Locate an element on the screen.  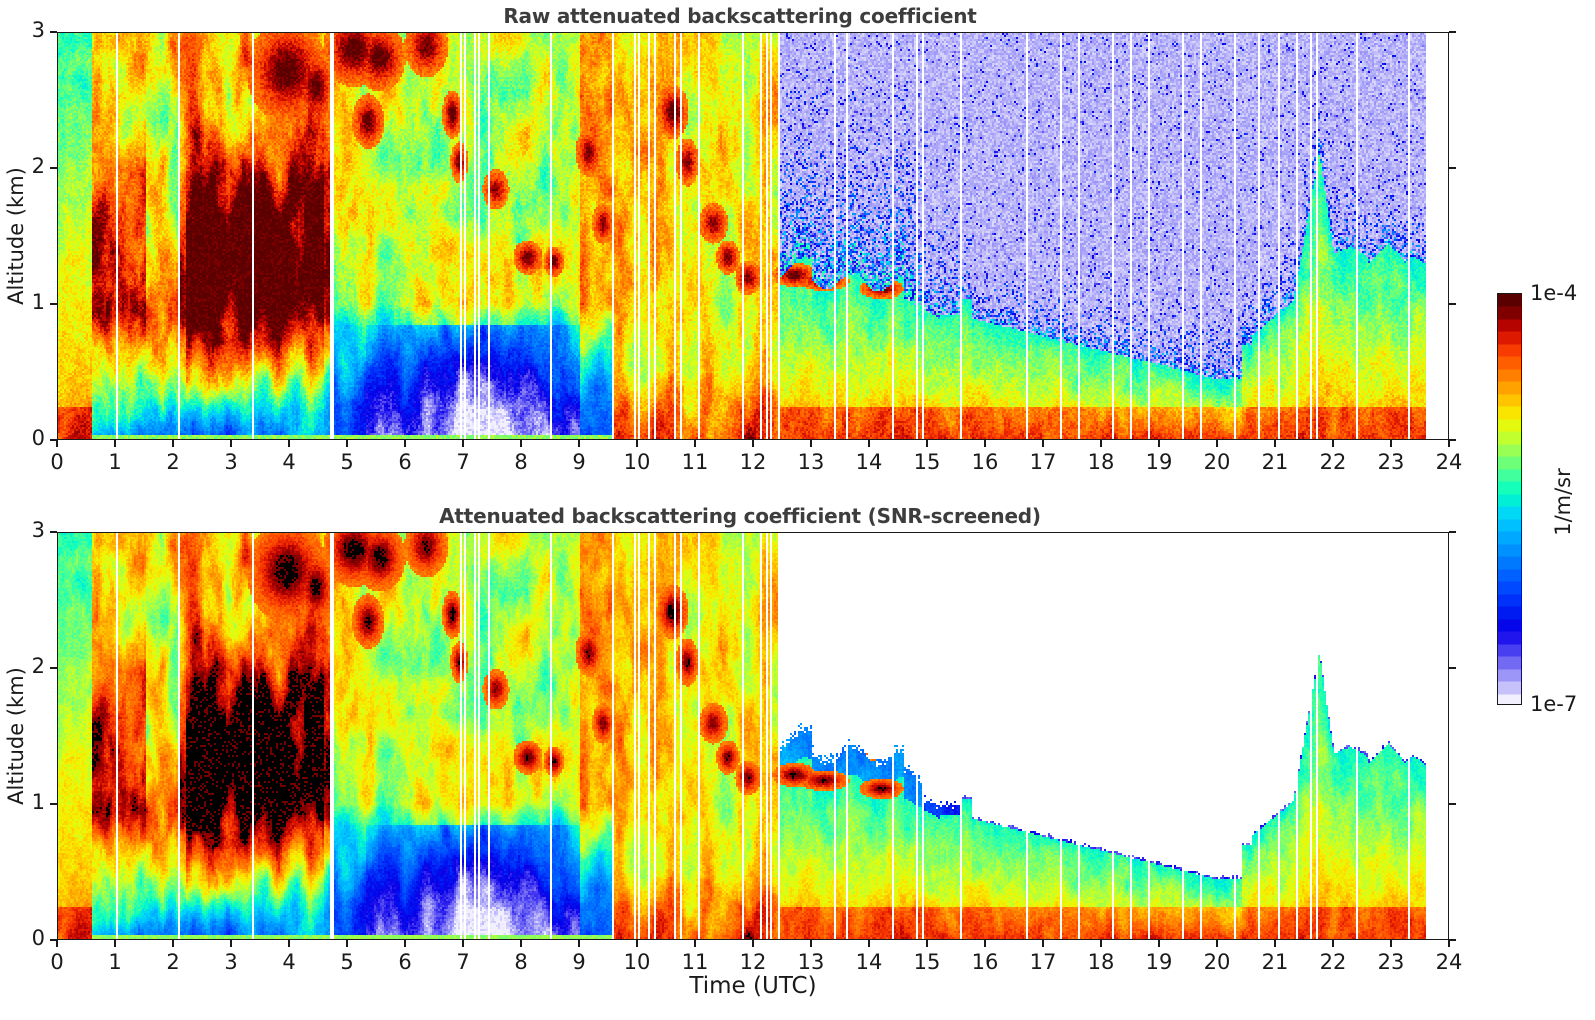
x-tick-label: 10 is located at coordinates (637, 462).